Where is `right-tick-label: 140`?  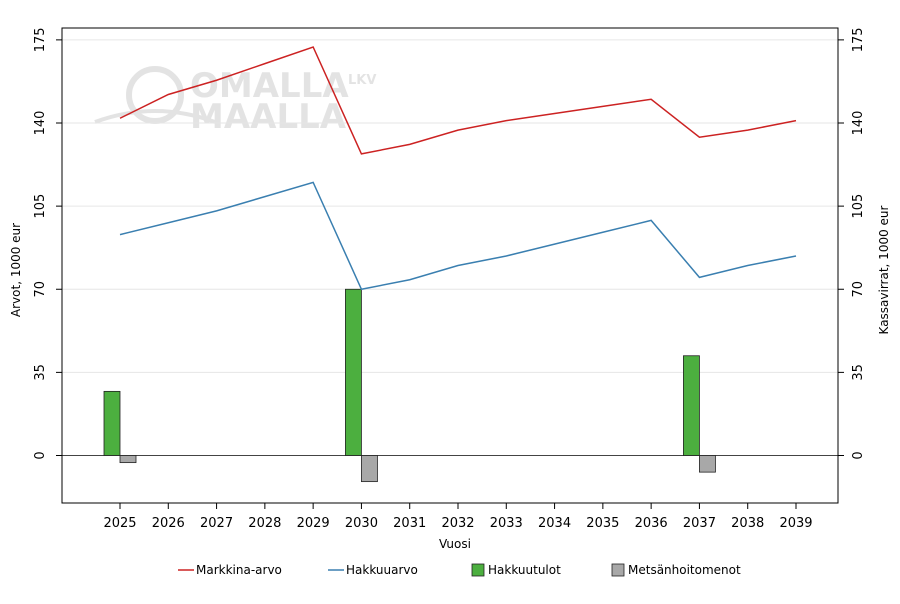 right-tick-label: 140 is located at coordinates (858, 123).